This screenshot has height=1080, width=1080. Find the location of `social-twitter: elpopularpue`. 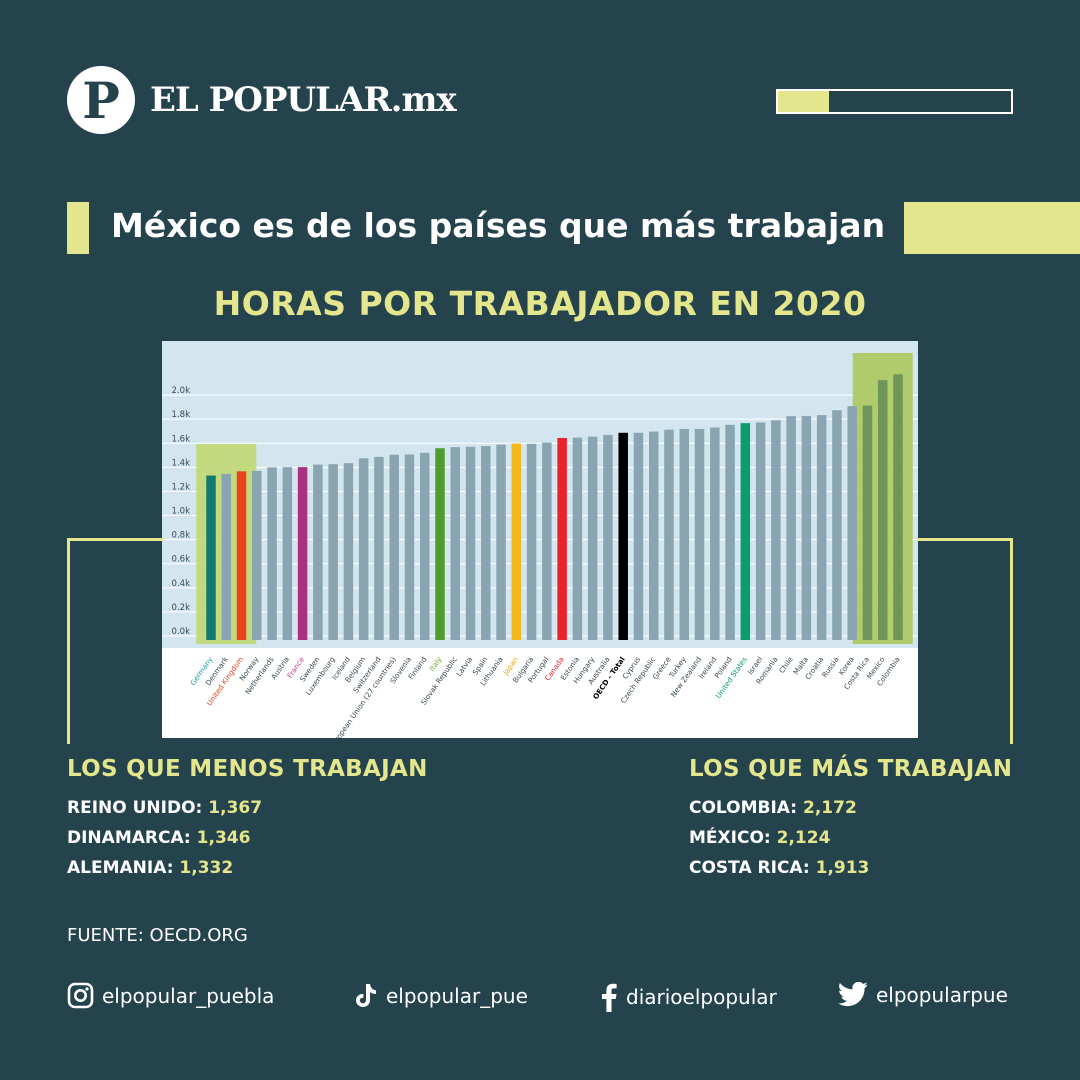

social-twitter: elpopularpue is located at coordinates (923, 994).